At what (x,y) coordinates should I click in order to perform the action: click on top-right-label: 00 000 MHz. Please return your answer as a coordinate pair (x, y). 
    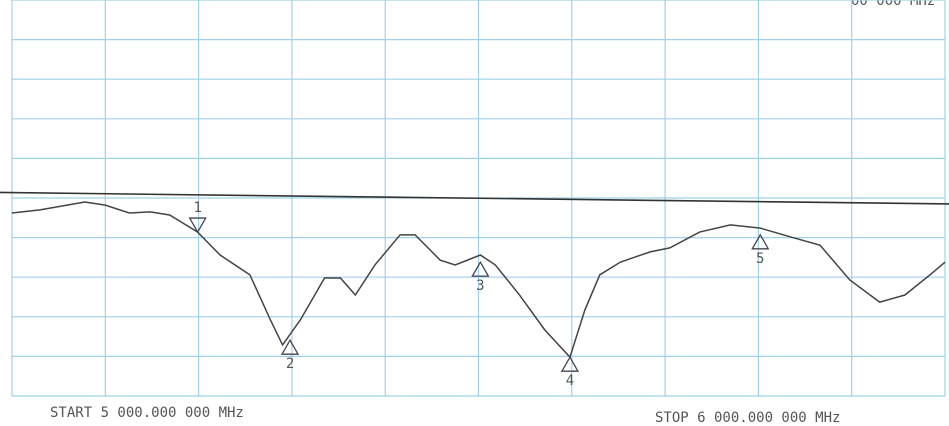
    Looking at the image, I should click on (893, 4).